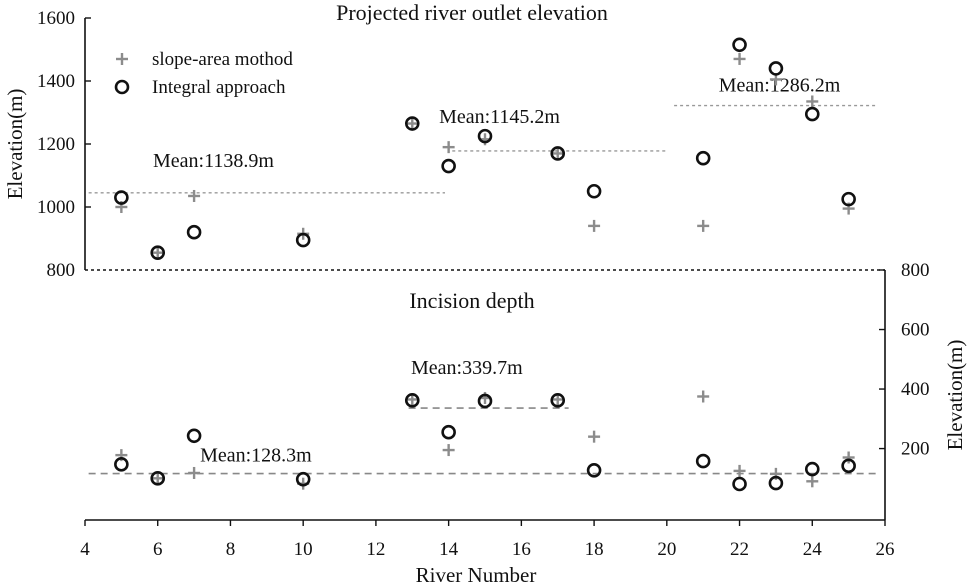  Describe the element at coordinates (471, 300) in the screenshot. I see `bottom-chart-title: Incision depth` at that location.